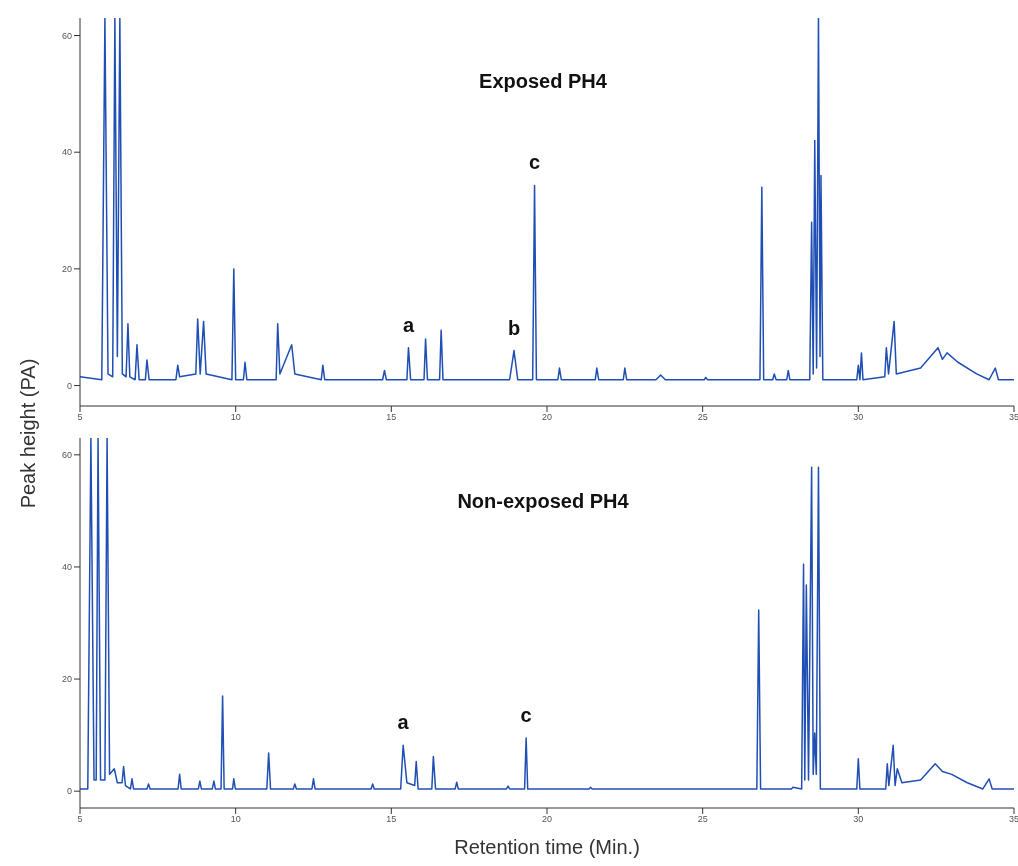  What do you see at coordinates (547, 847) in the screenshot?
I see `x-axis-title: Retention time (Min.)` at bounding box center [547, 847].